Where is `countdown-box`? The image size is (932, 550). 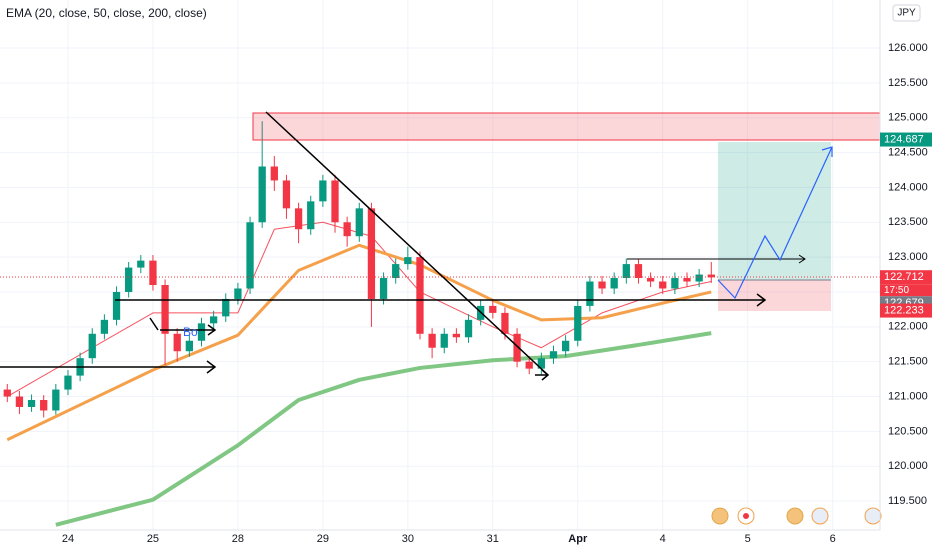 countdown-box is located at coordinates (906, 290).